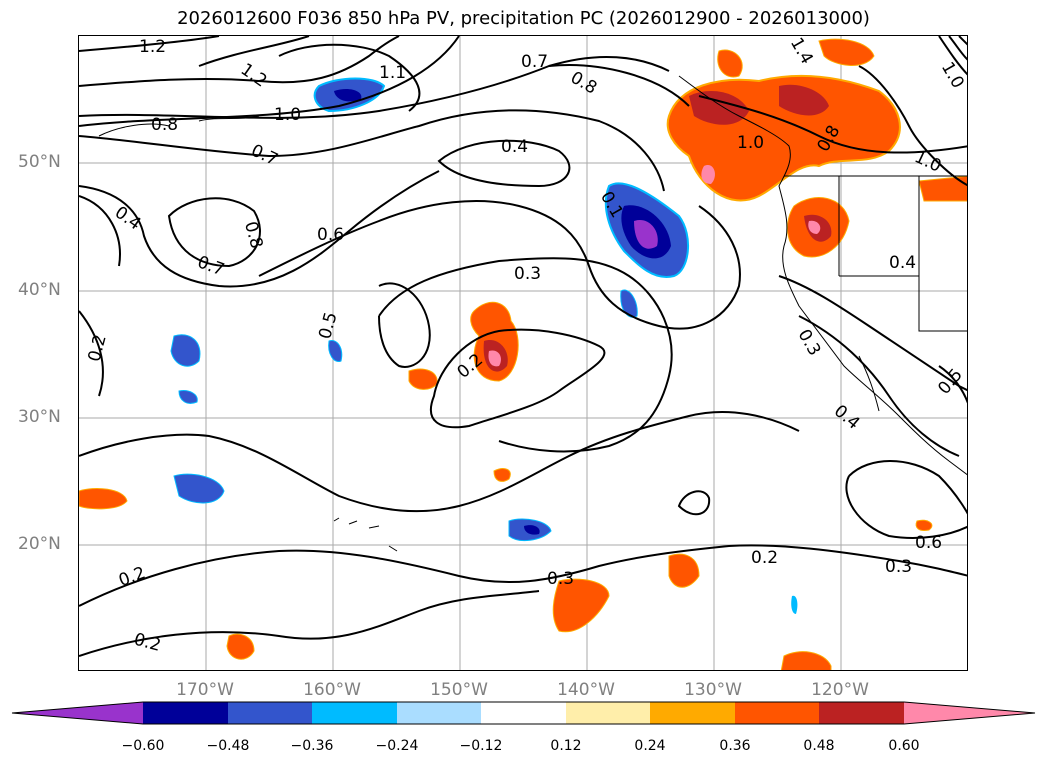  What do you see at coordinates (309, 623) in the screenshot?
I see `contour-0-2-sw` at bounding box center [309, 623].